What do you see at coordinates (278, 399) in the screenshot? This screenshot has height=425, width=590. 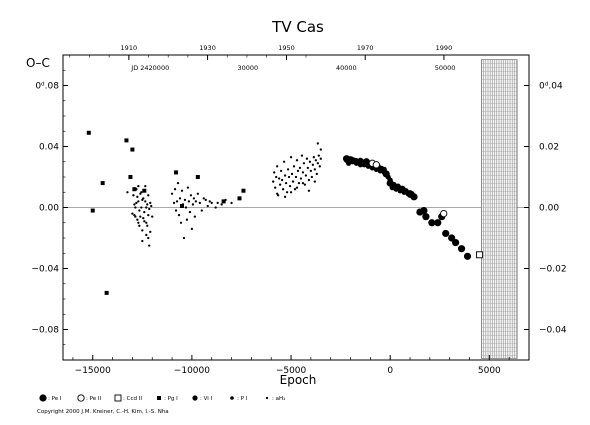 I see `legend-label: : aH₁` at bounding box center [278, 399].